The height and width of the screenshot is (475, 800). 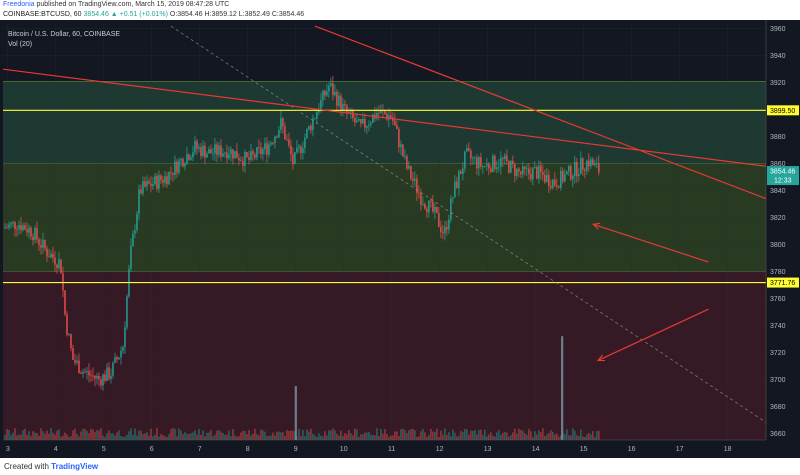 What do you see at coordinates (728, 449) in the screenshot?
I see `x-tick-label: 18` at bounding box center [728, 449].